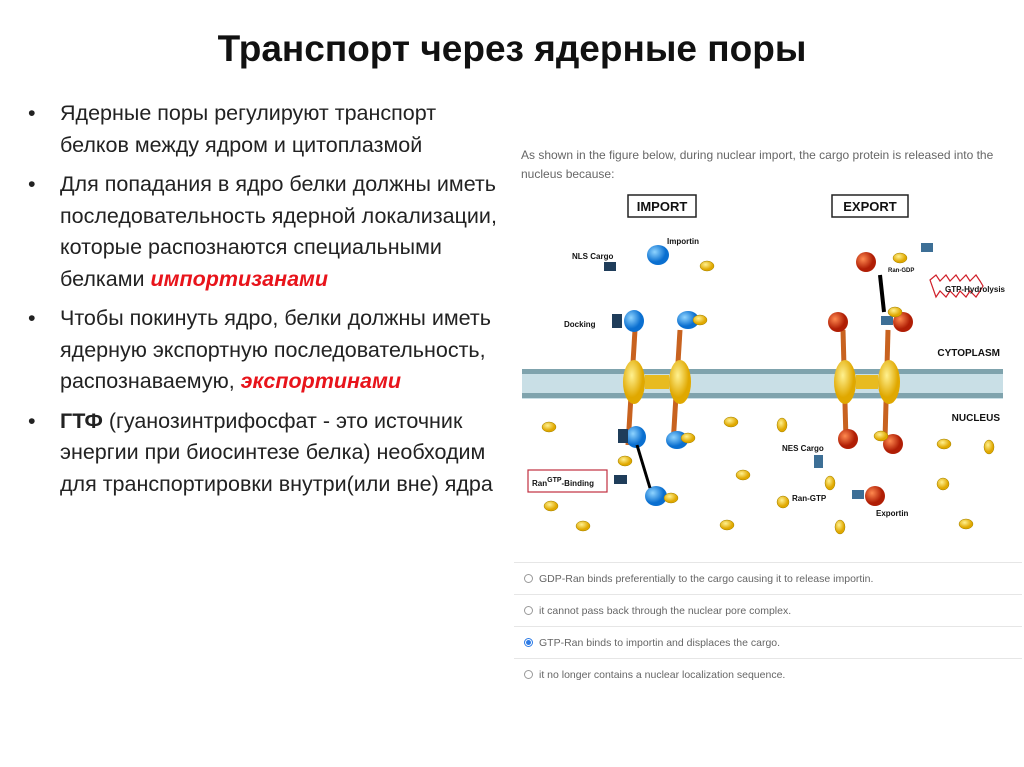 The image size is (1024, 767). I want to click on slide-title: Транспорт через ядерные поры, so click(512, 48).